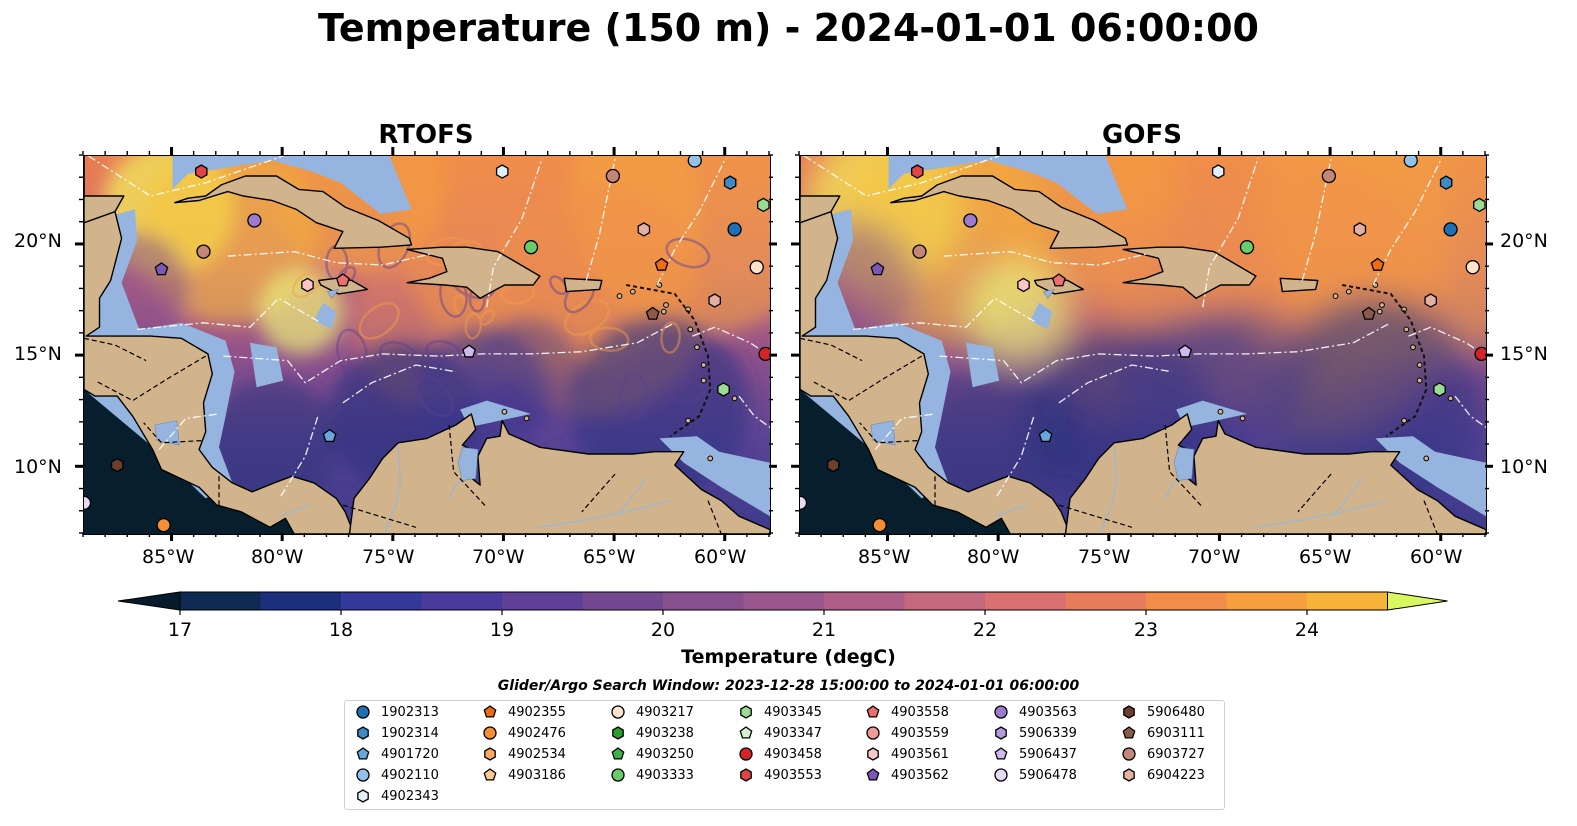  What do you see at coordinates (1009, 212) in the screenshot?
I see `land-cuba` at bounding box center [1009, 212].